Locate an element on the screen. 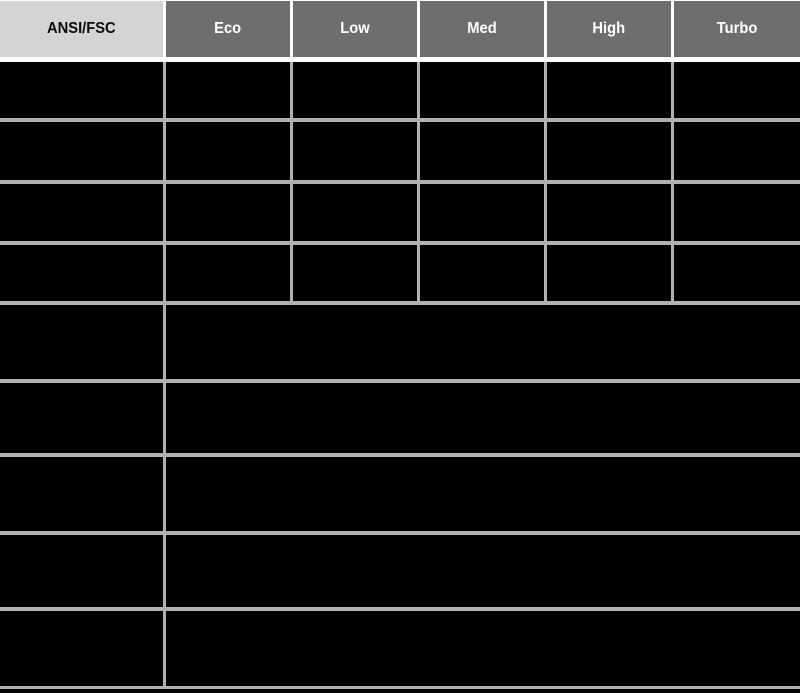 This screenshot has height=693, width=800. col-header-low: Low is located at coordinates (356, 31).